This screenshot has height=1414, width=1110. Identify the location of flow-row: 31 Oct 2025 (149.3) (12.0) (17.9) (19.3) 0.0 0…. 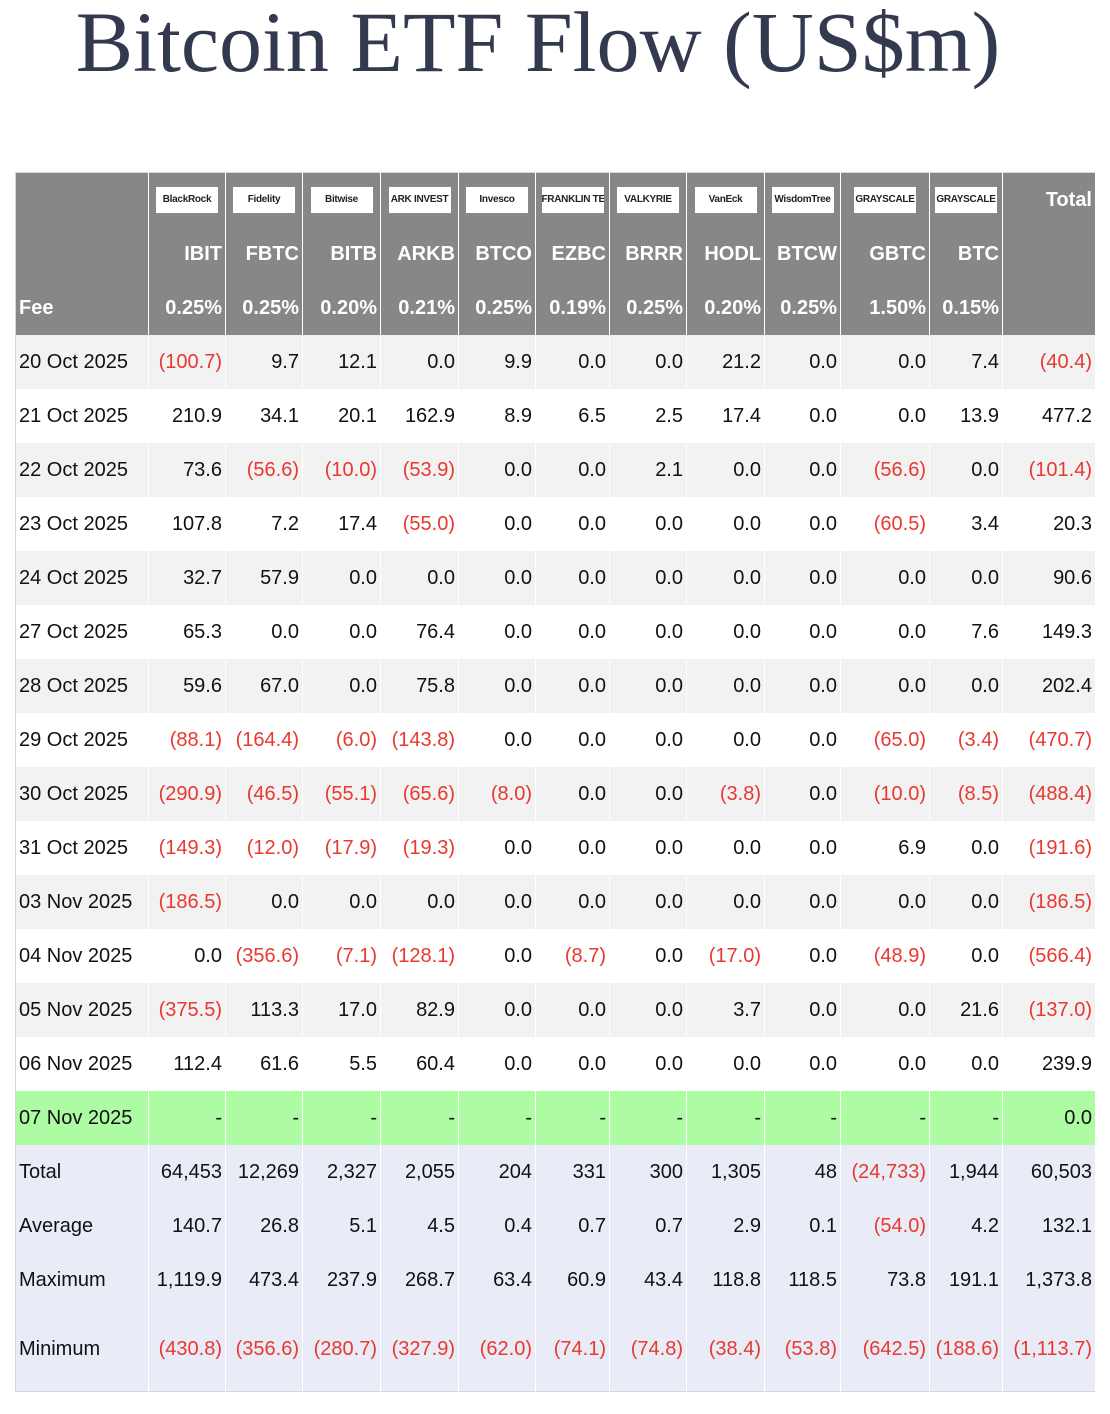
(555, 848).